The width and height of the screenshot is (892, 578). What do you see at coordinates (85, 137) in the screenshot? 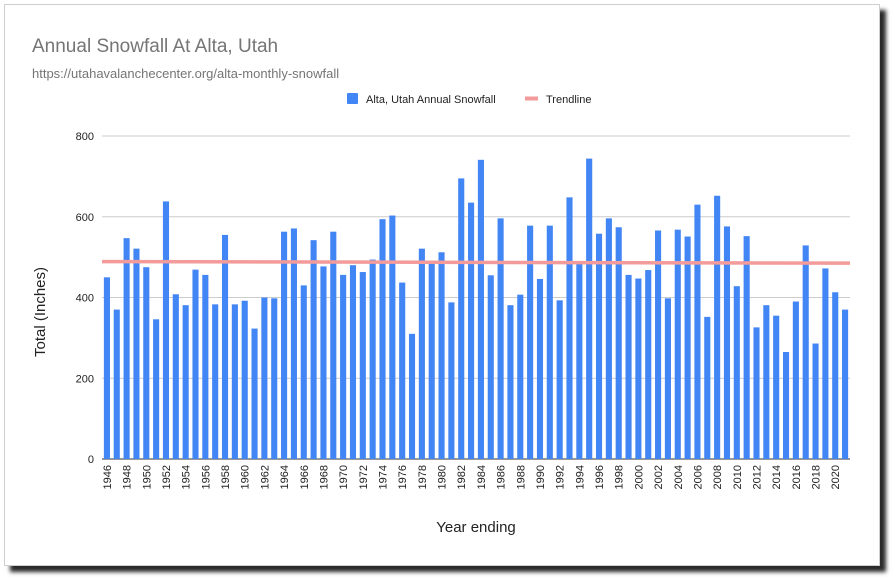
I see `y-tick-label: 800` at bounding box center [85, 137].